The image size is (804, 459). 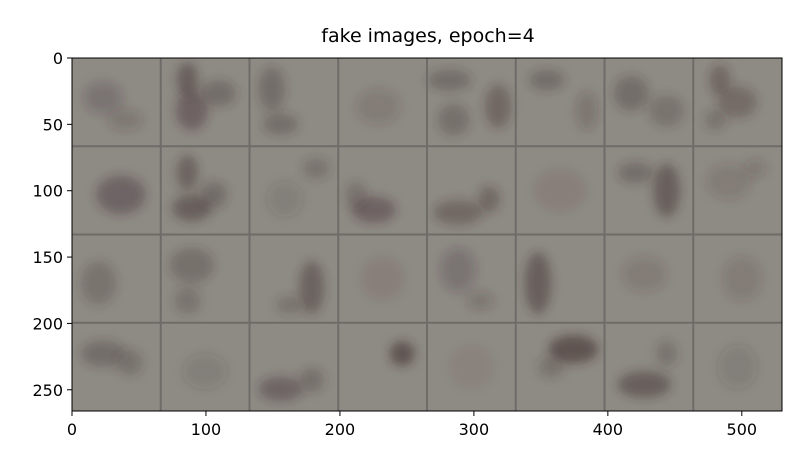 I want to click on y-tick-label: 250, so click(x=47, y=390).